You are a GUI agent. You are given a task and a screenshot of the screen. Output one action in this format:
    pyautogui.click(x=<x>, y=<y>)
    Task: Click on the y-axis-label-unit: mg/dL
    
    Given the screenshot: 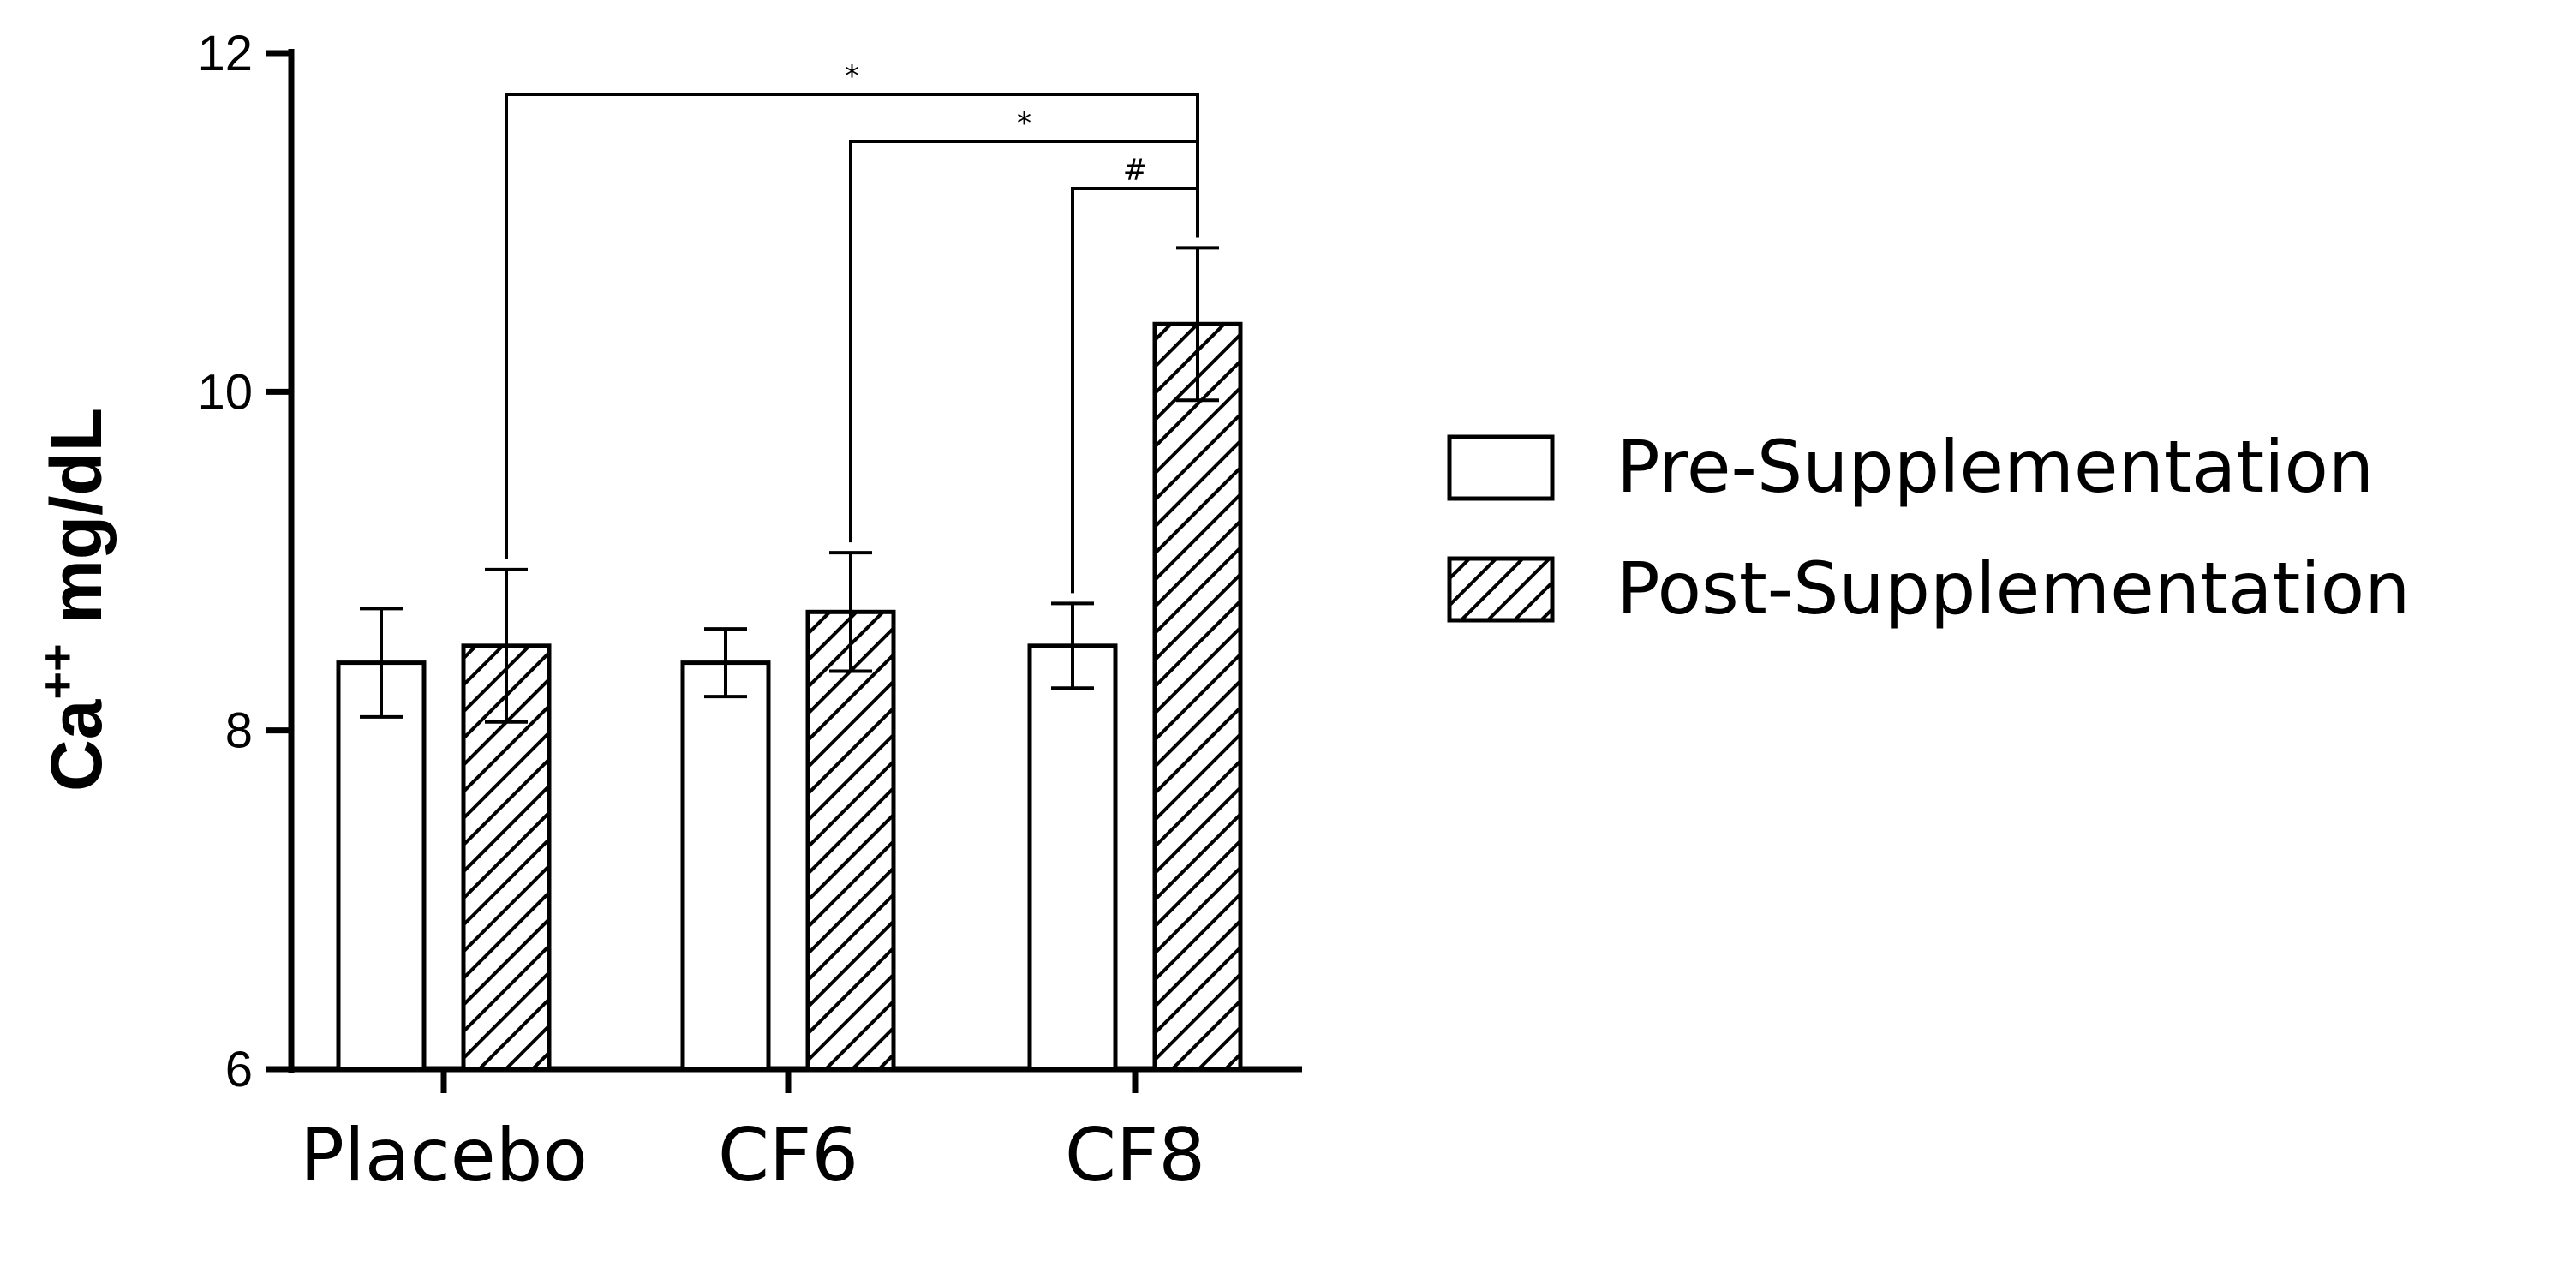 What is the action you would take?
    pyautogui.click(x=77, y=525)
    